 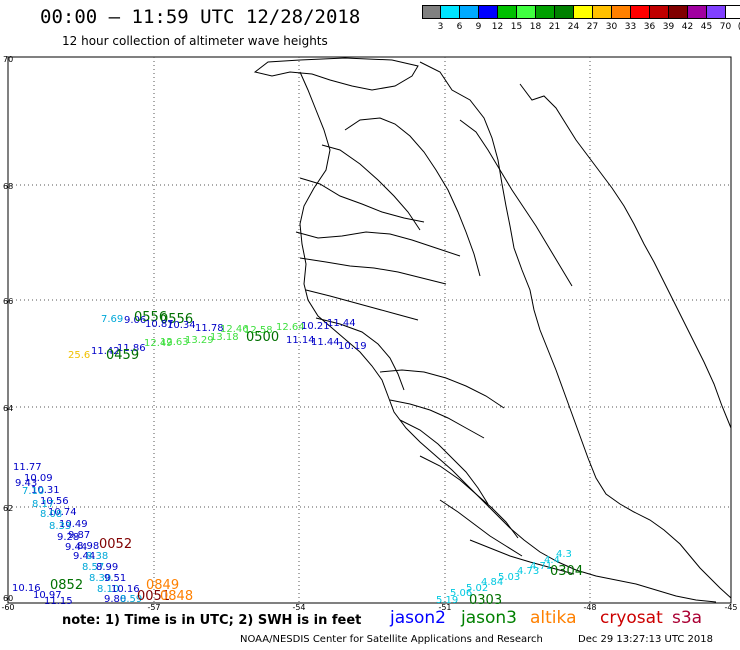 What do you see at coordinates (541, 566) in the screenshot?
I see `wave-height-value: 4.71` at bounding box center [541, 566].